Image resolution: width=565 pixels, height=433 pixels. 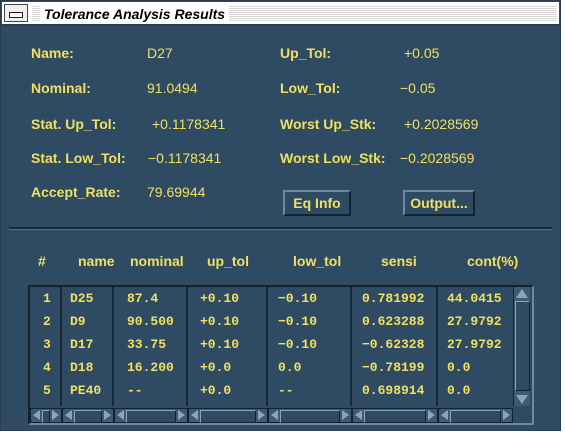 I want to click on cell-sensi: 0.623288, so click(x=393, y=321).